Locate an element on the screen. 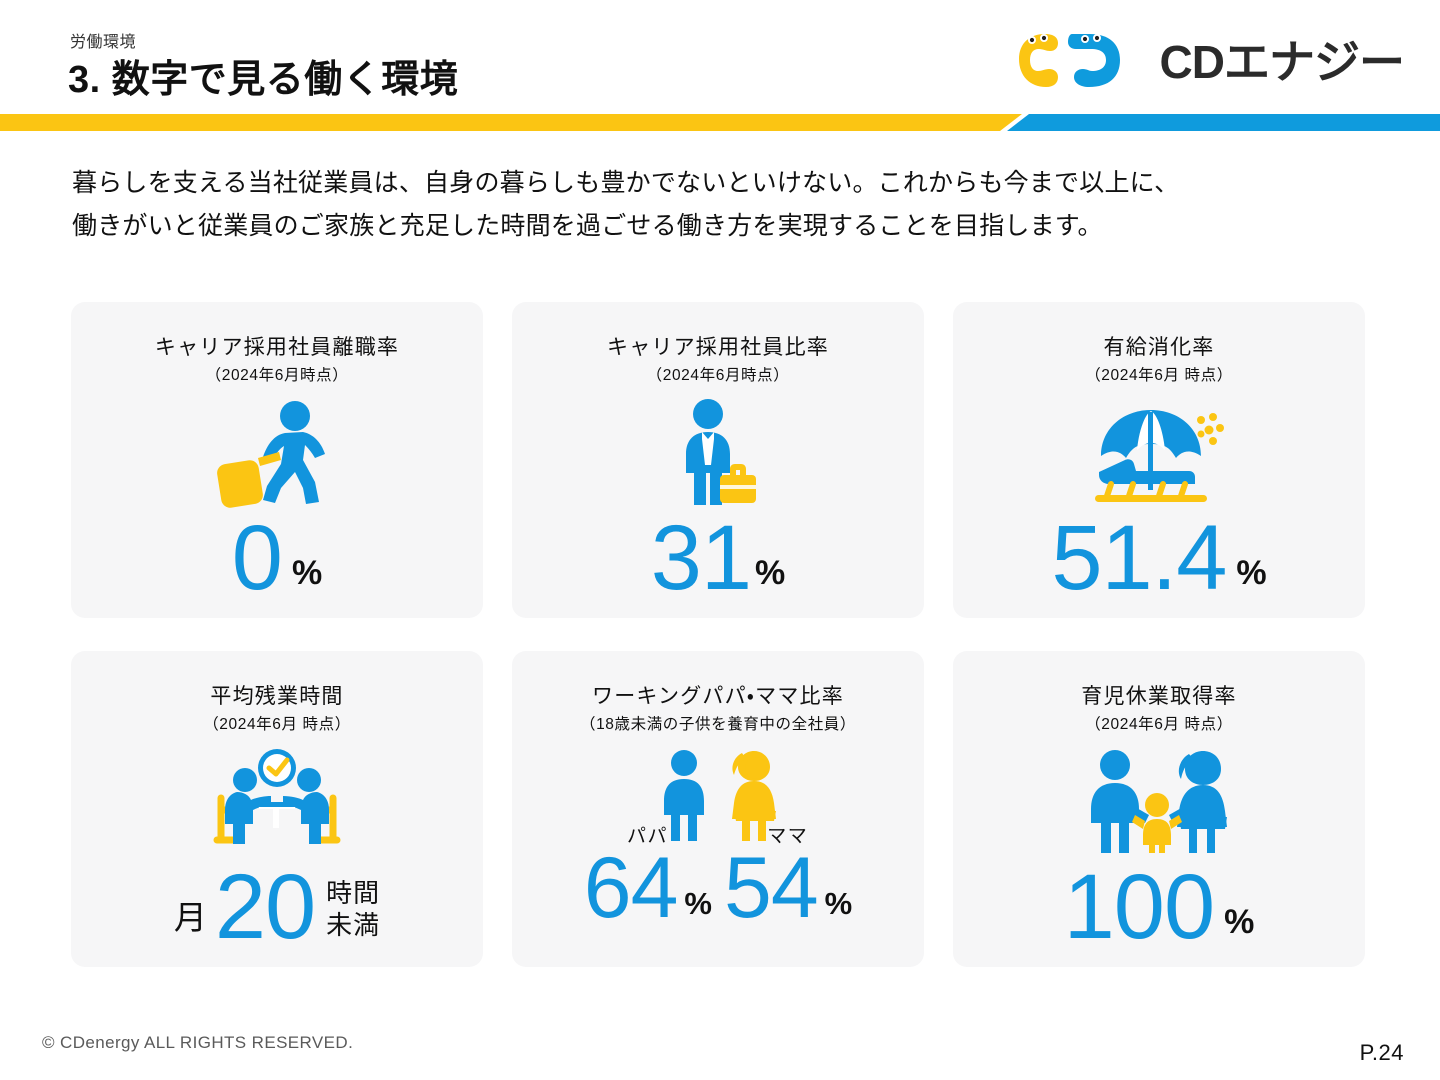  card-value: 31 % is located at coordinates (718, 557).